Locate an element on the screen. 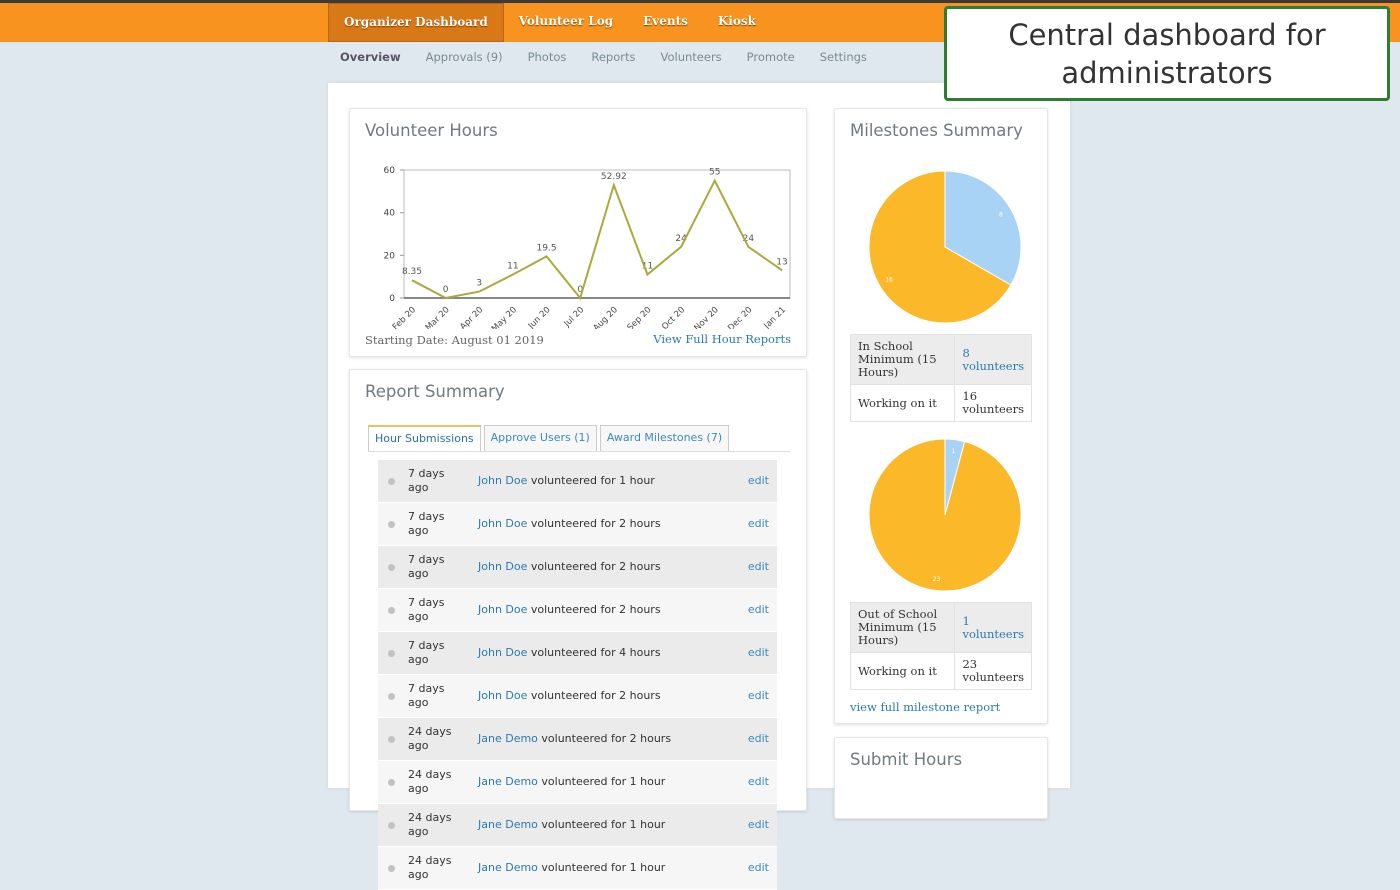 This screenshot has height=890, width=1400. pie-chart: 1 23 is located at coordinates (941, 517).